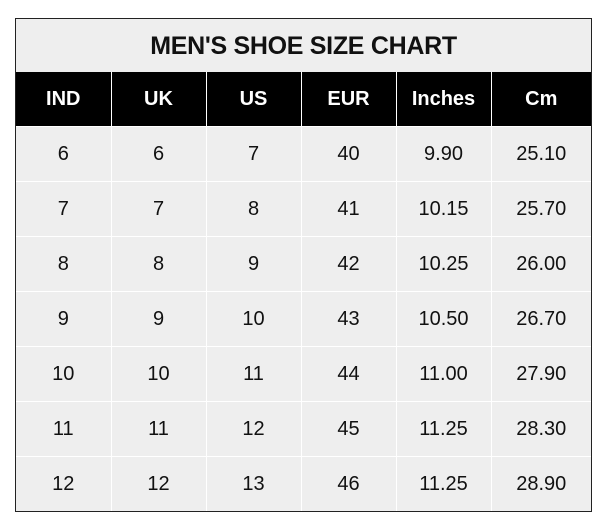 This screenshot has height=521, width=605. What do you see at coordinates (348, 154) in the screenshot?
I see `table-cell: 40` at bounding box center [348, 154].